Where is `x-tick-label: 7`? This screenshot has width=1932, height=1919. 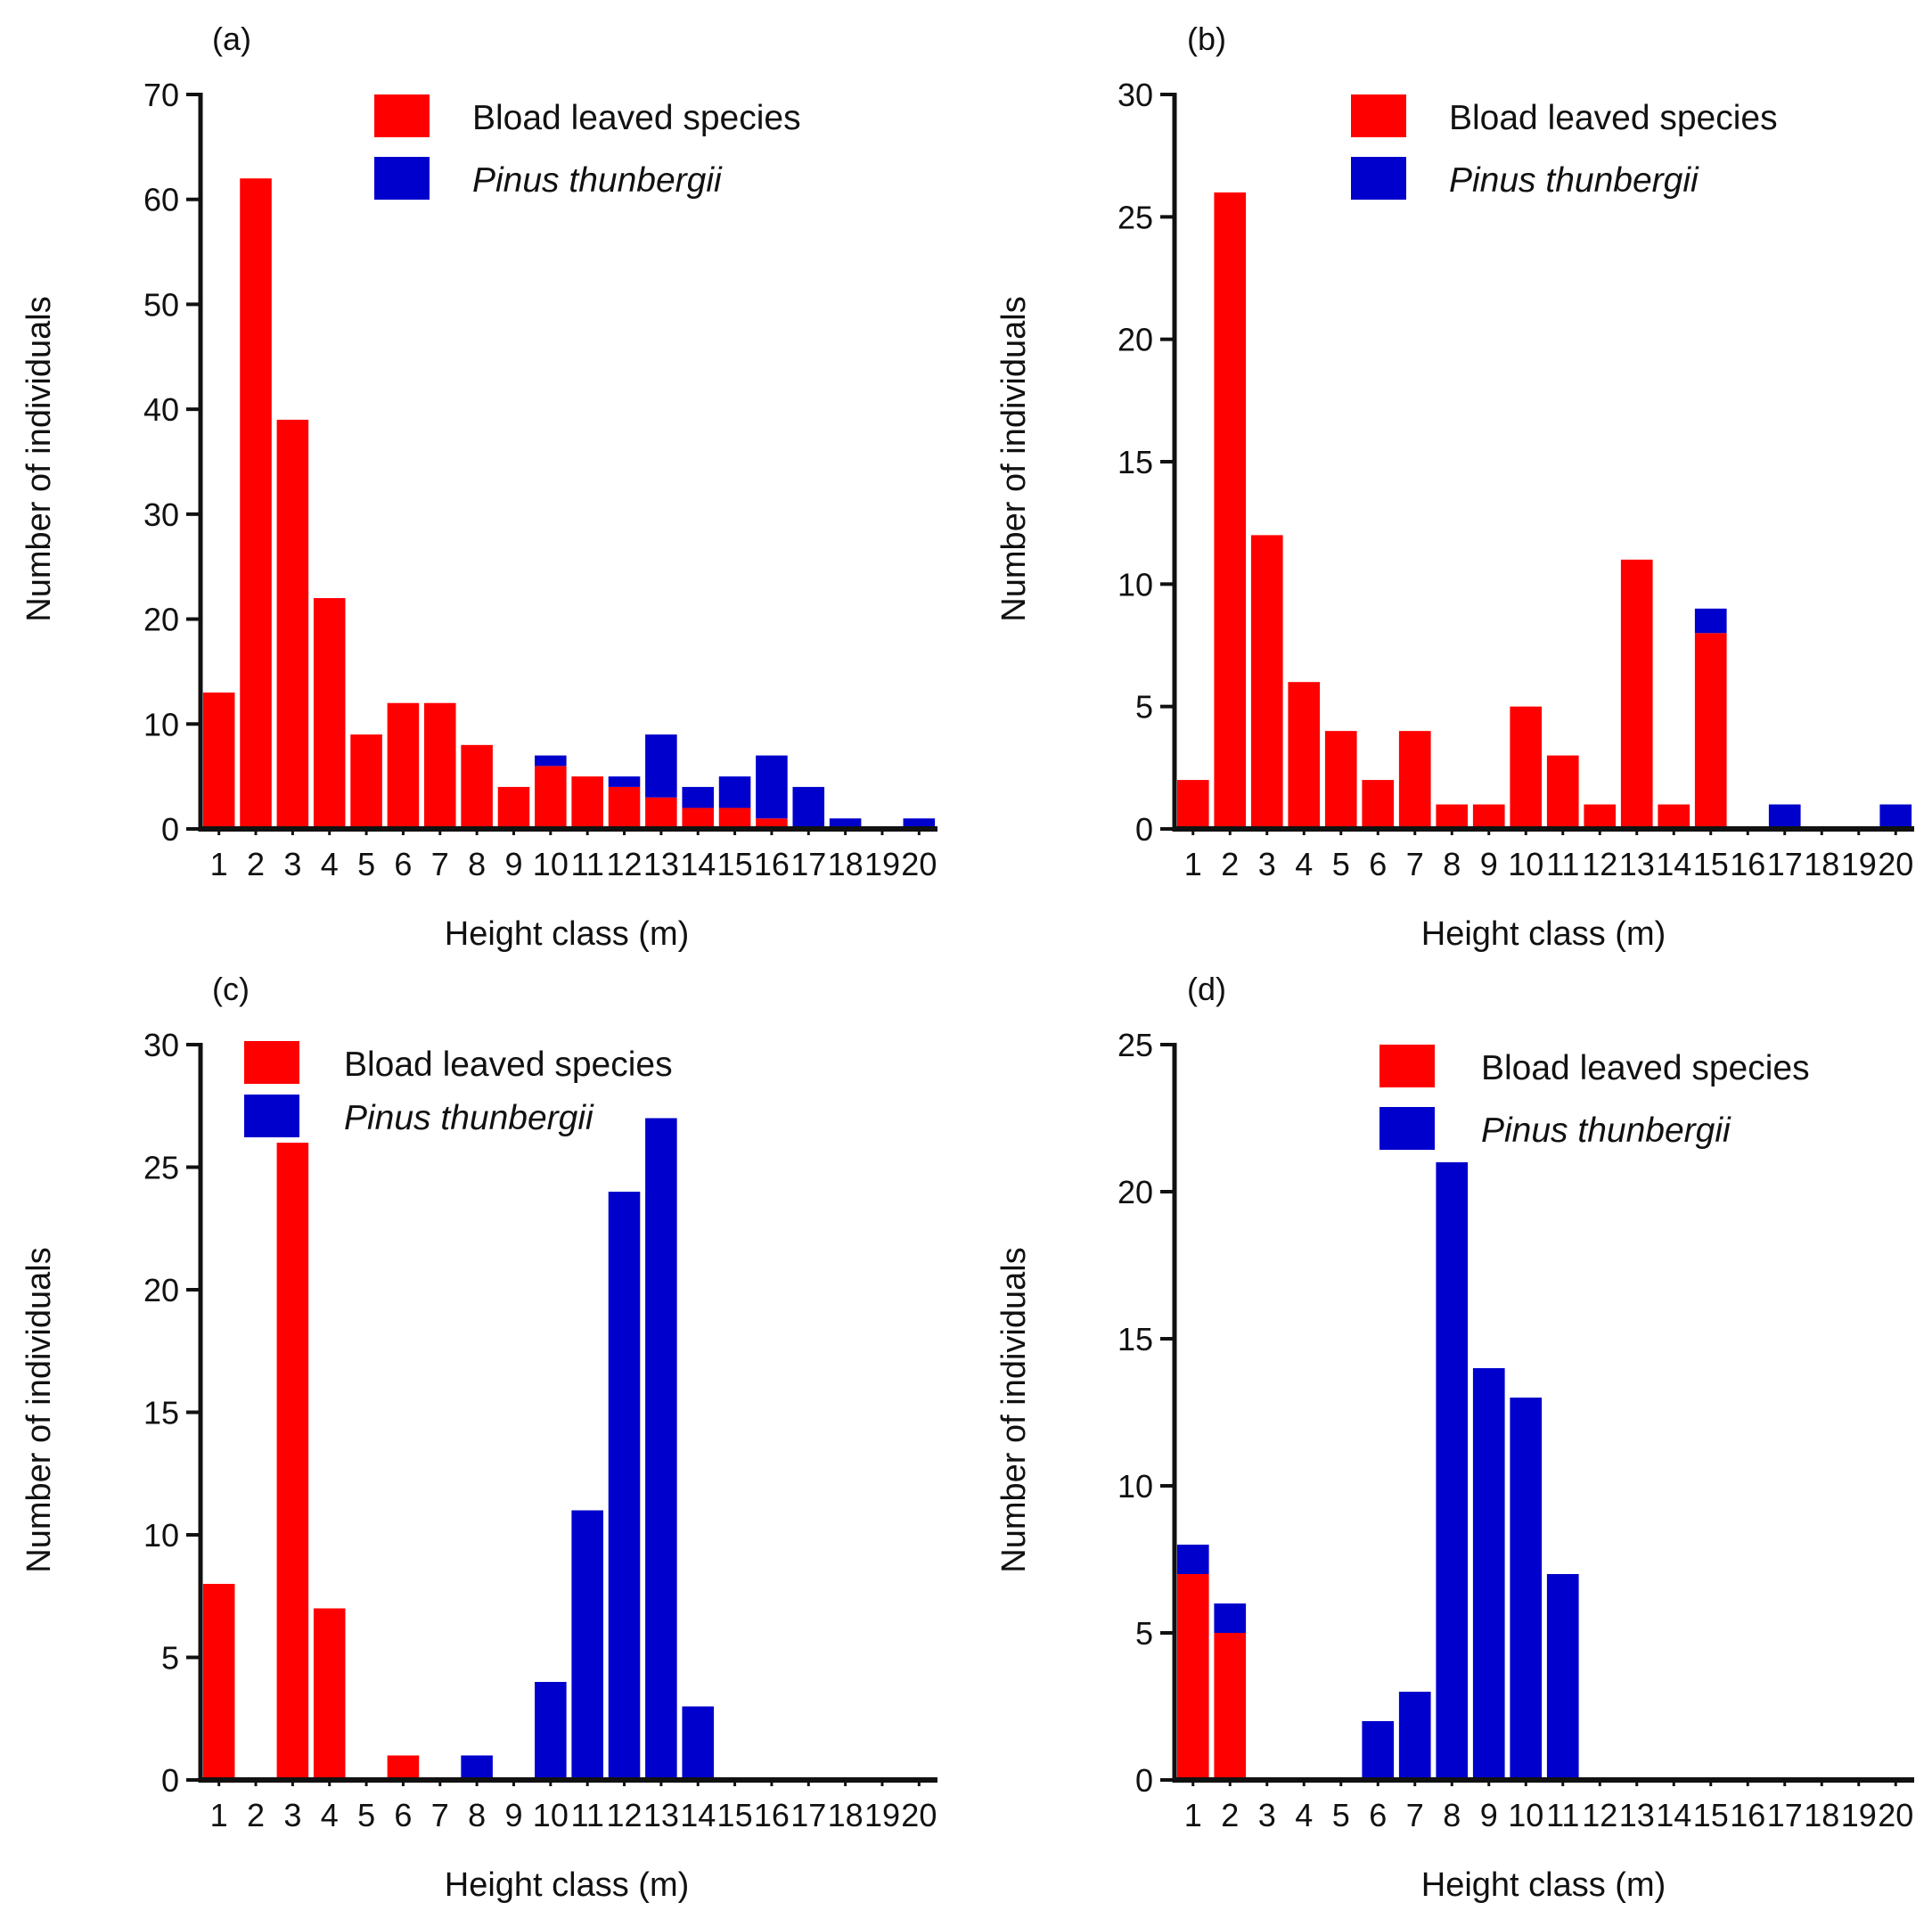 x-tick-label: 7 is located at coordinates (440, 864).